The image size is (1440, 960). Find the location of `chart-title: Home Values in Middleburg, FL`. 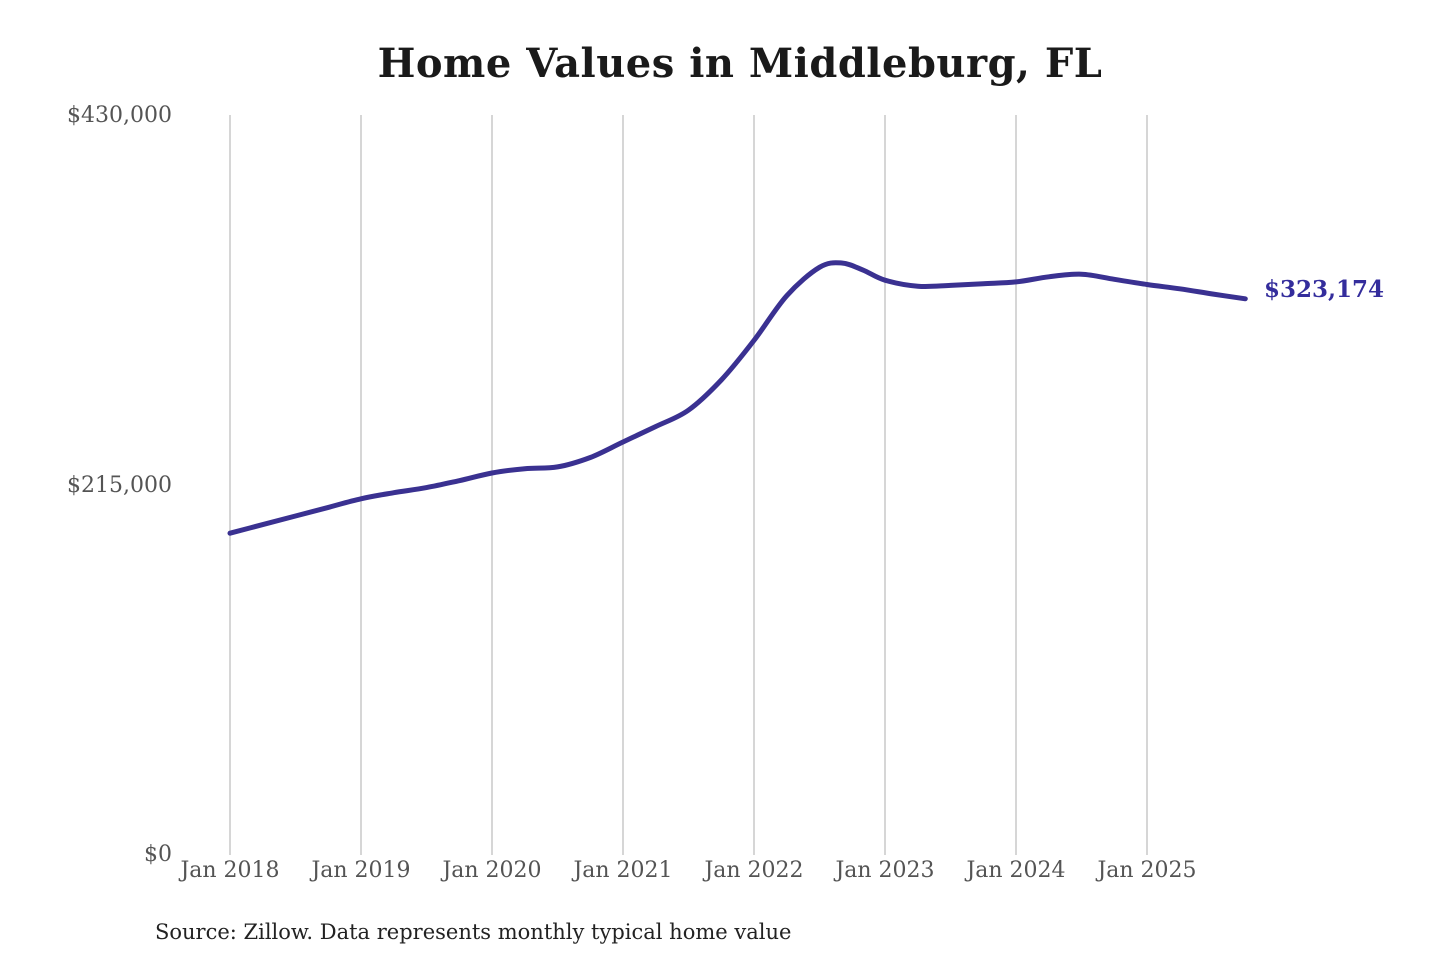

chart-title: Home Values in Middleburg, FL is located at coordinates (740, 63).